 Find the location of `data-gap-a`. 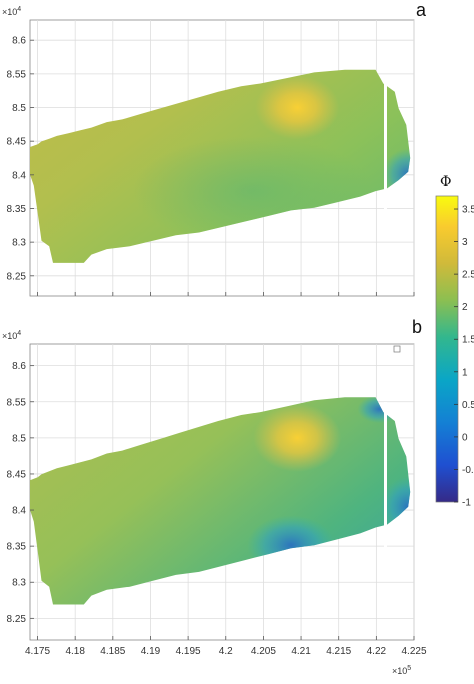

data-gap-a is located at coordinates (385, 145).